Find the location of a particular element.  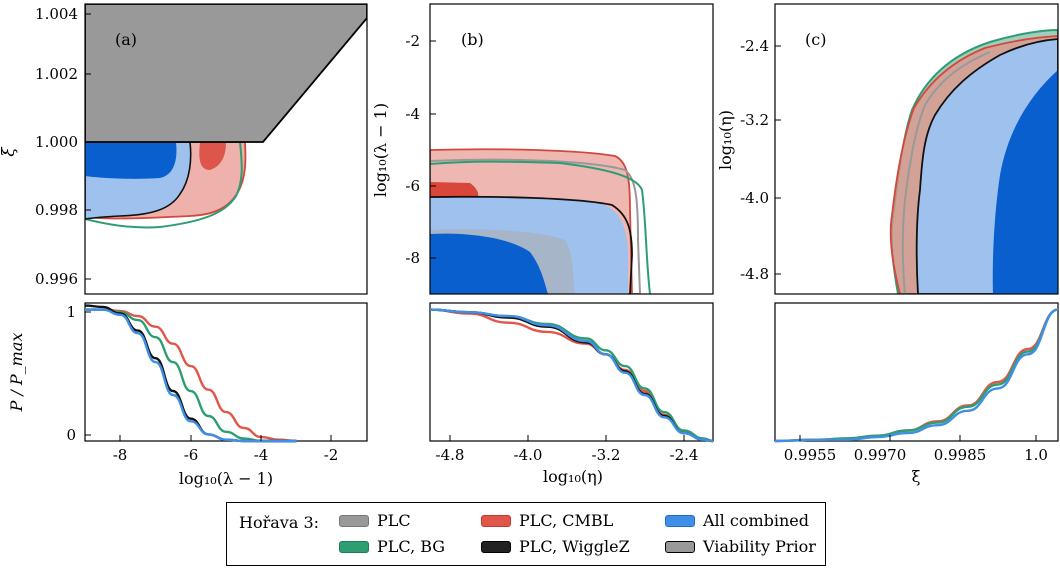

y-tick-label: 1.000 is located at coordinates (56, 142).